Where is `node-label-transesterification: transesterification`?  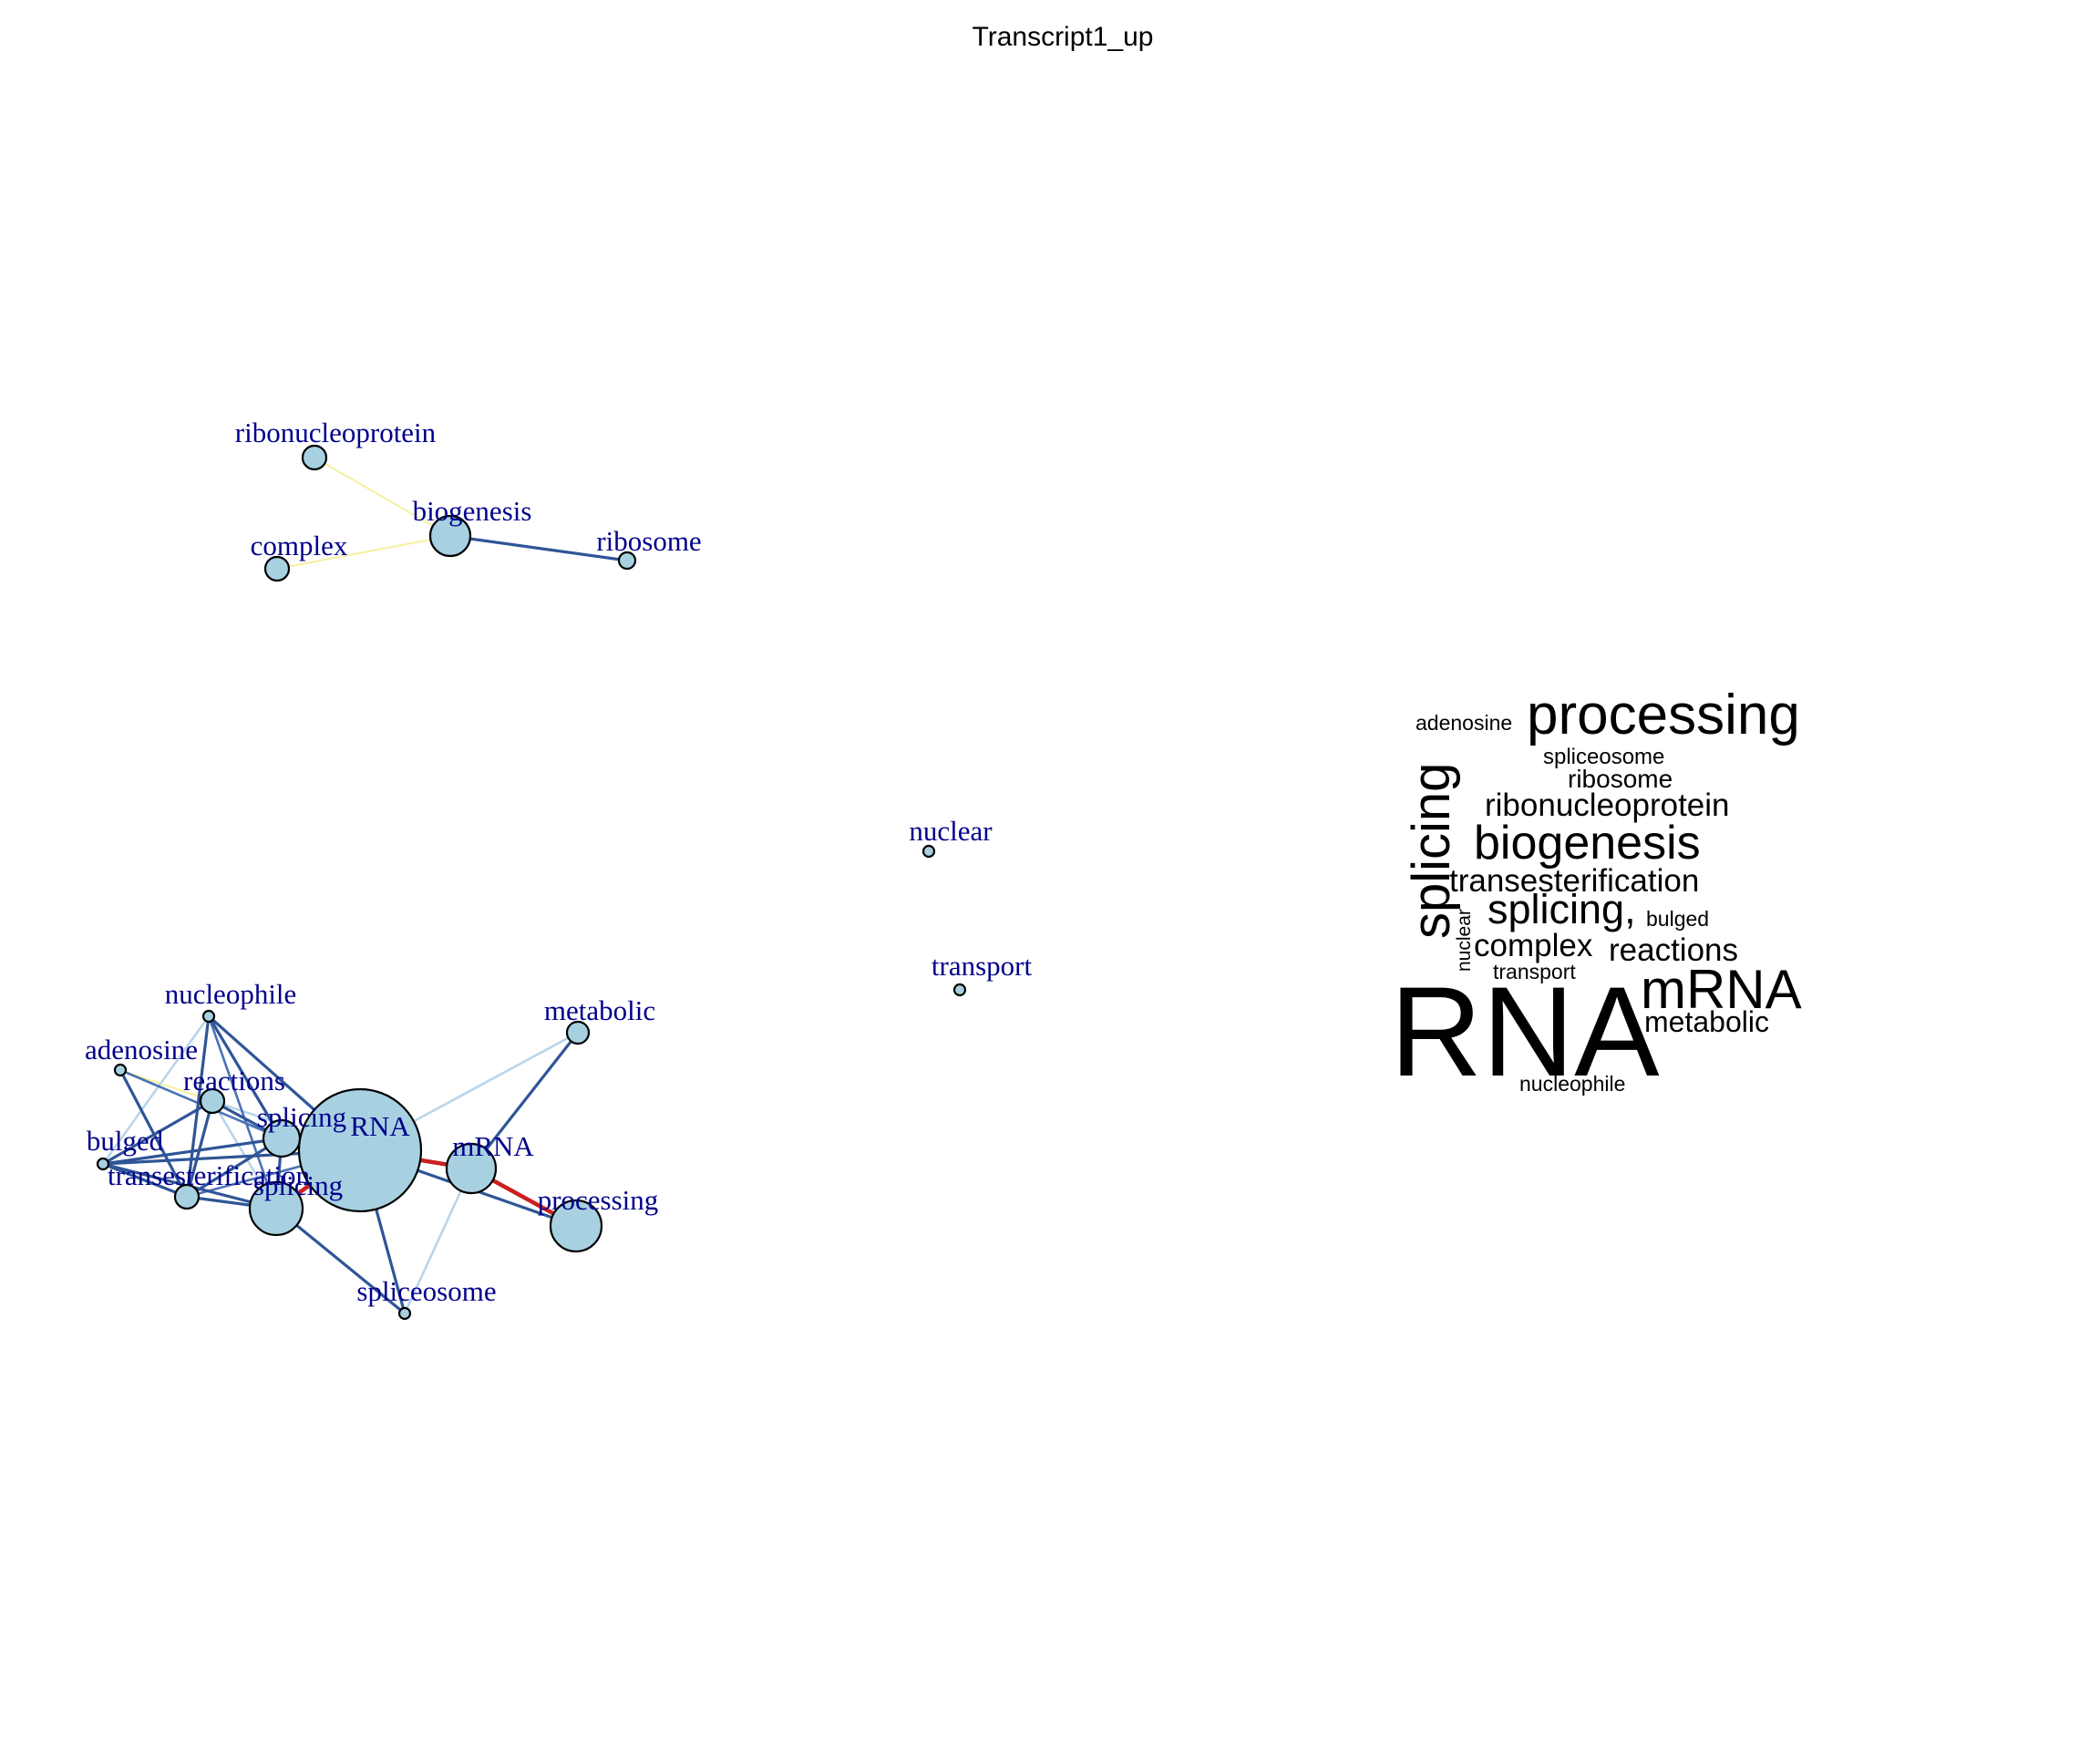
node-label-transesterification: transesterification is located at coordinates (210, 1175).